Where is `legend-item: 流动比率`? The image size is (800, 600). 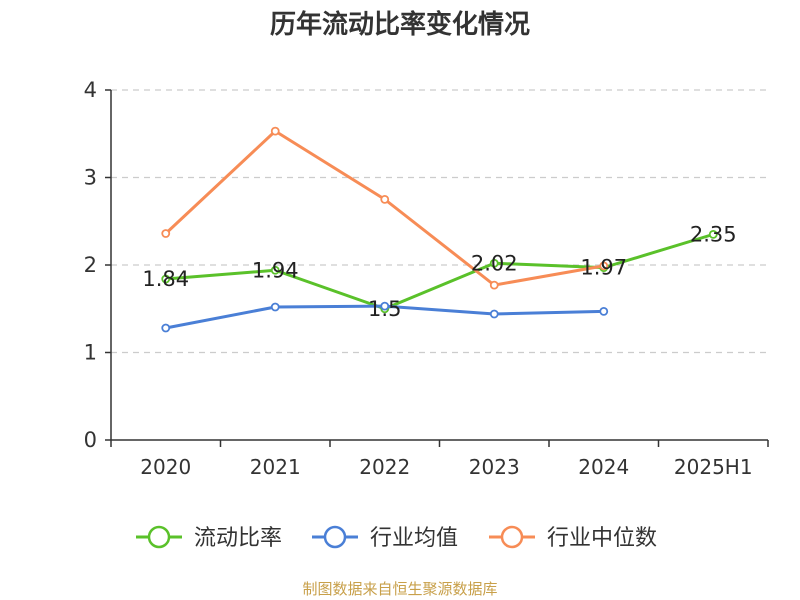
legend-item: 流动比率 is located at coordinates (209, 538).